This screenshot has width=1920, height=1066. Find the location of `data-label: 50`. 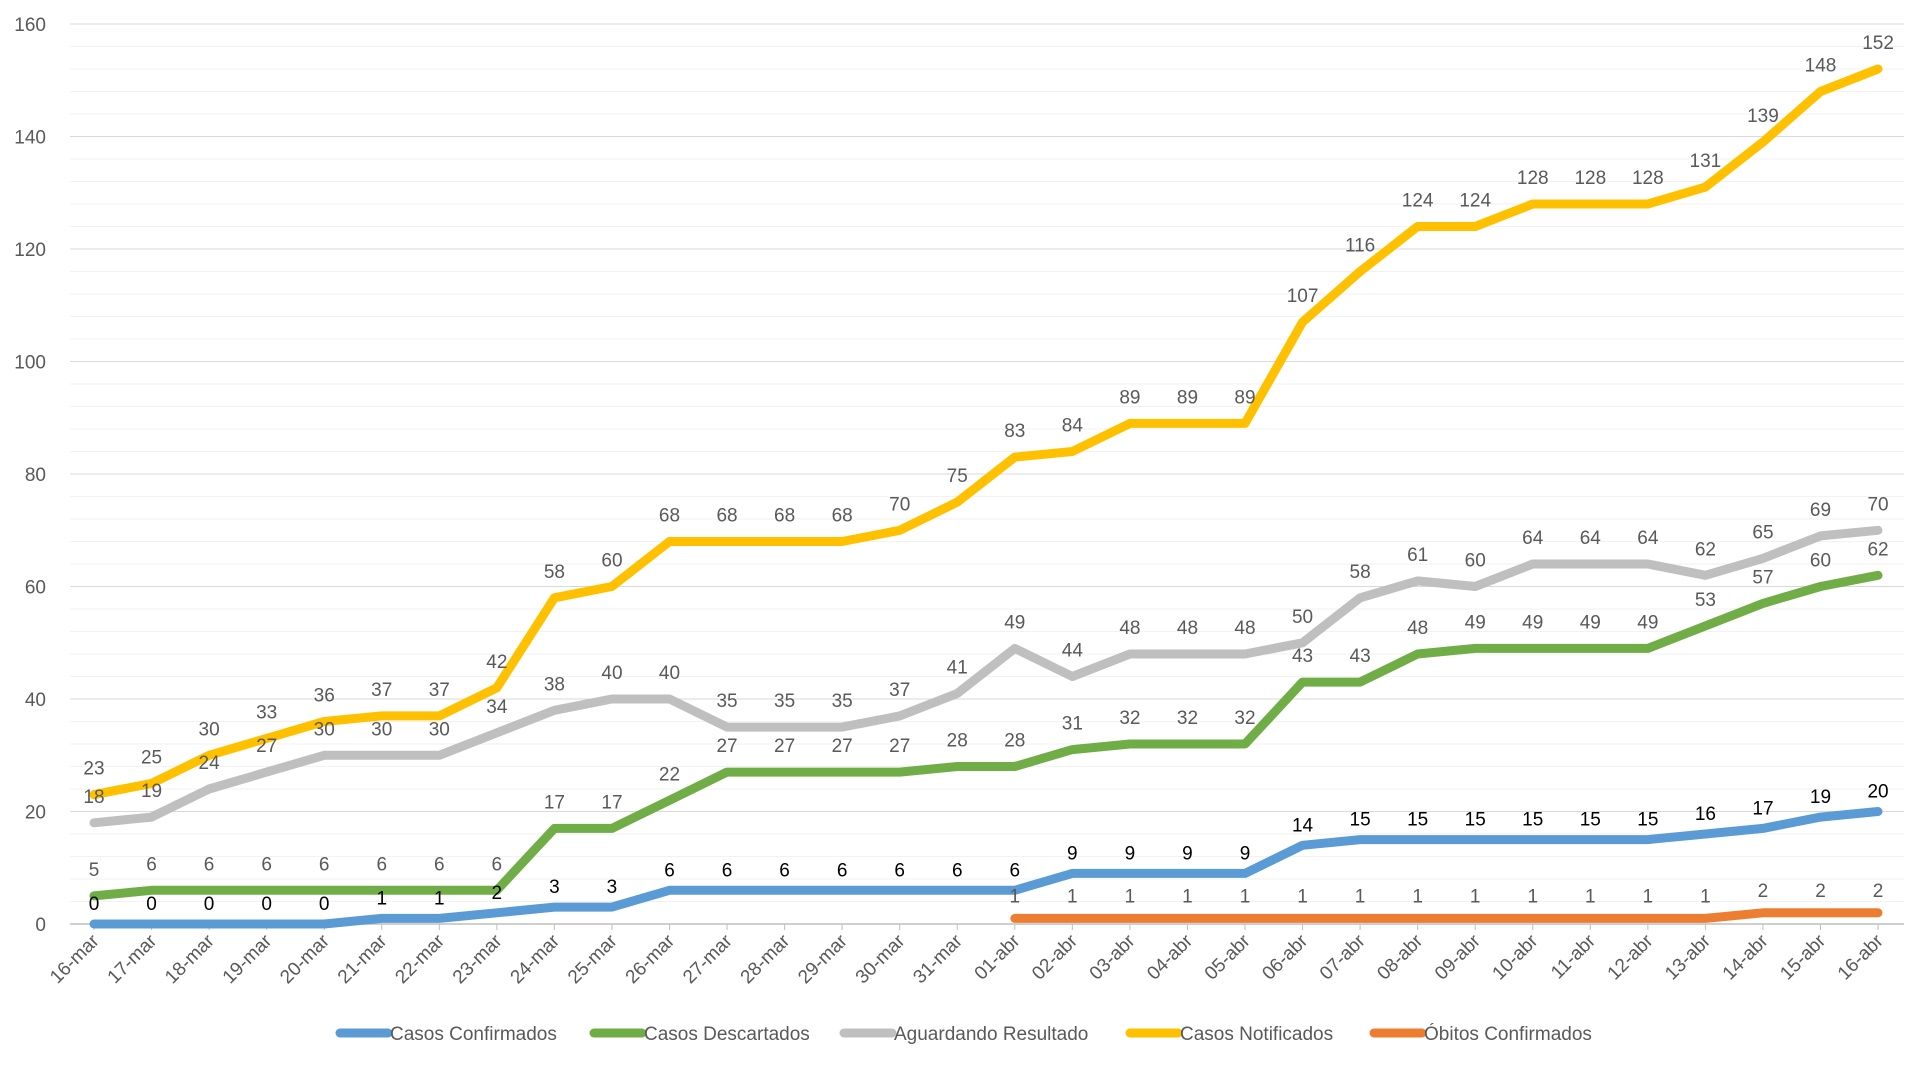

data-label: 50 is located at coordinates (1302, 617).